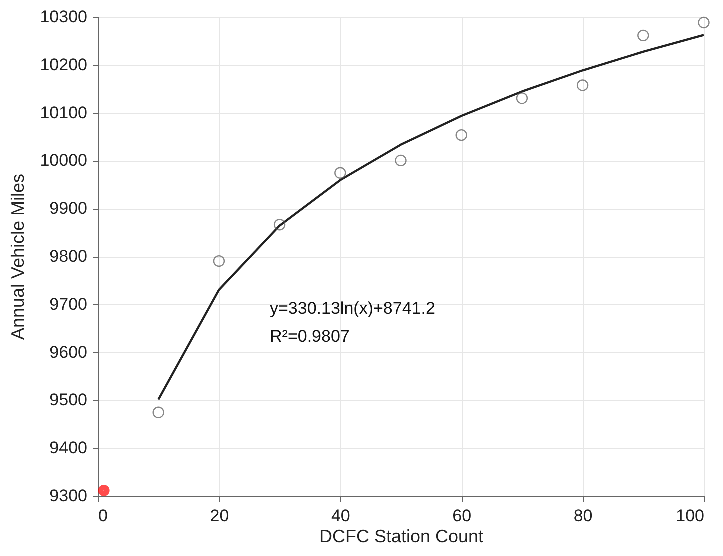 The width and height of the screenshot is (723, 556). What do you see at coordinates (64, 17) in the screenshot?
I see `y-tick-label: 10300` at bounding box center [64, 17].